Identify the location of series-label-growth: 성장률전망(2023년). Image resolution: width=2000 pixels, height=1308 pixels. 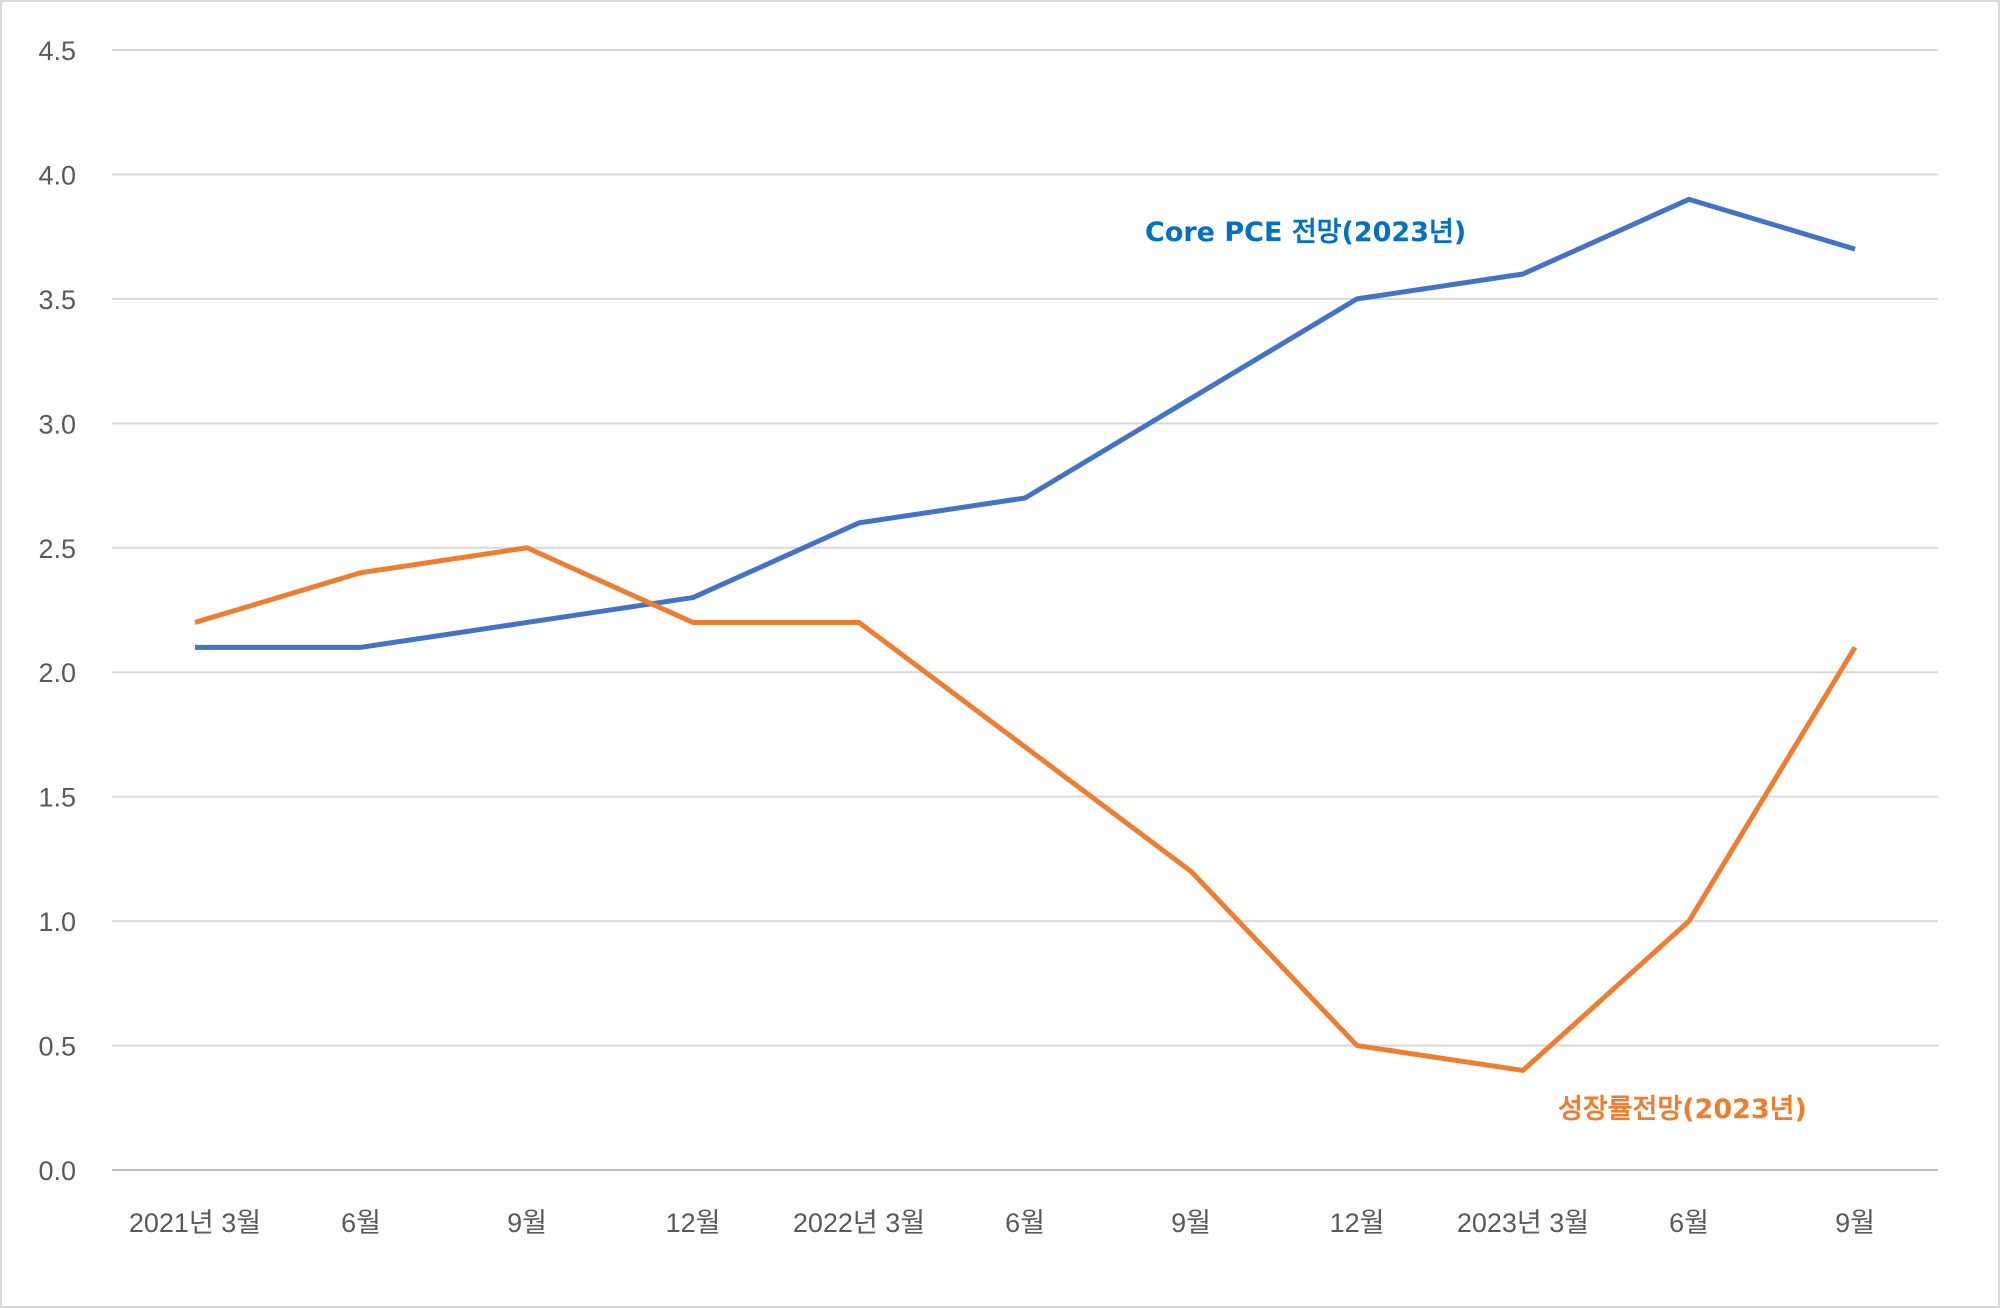
(1682, 1109).